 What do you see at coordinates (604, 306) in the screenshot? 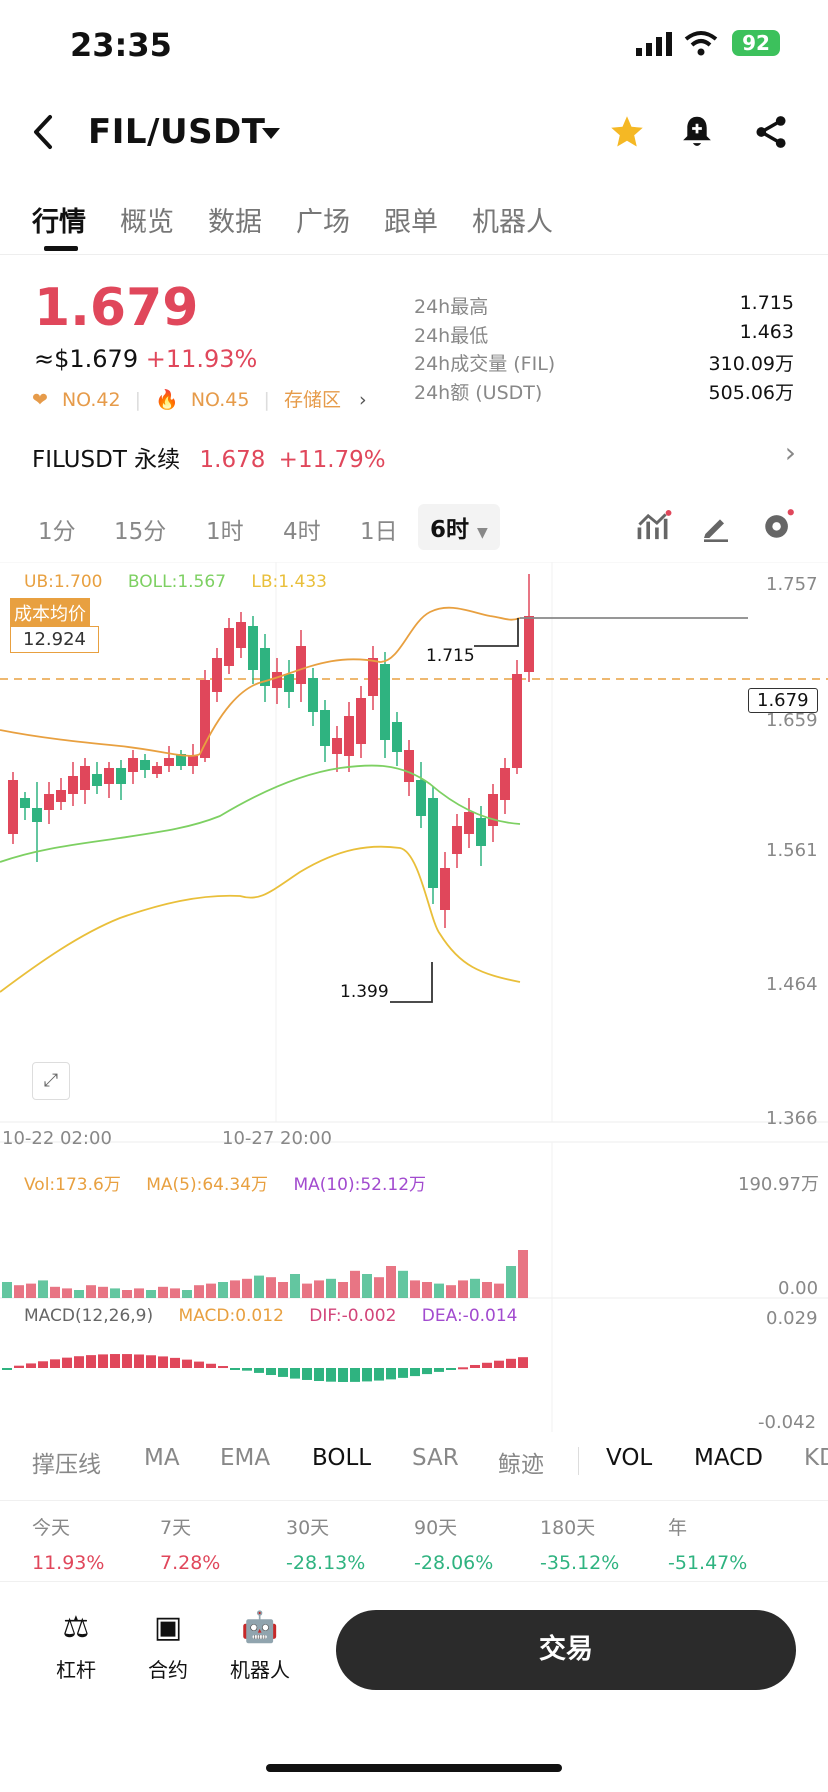
I see `stat-row: 24h最高 1.715` at bounding box center [604, 306].